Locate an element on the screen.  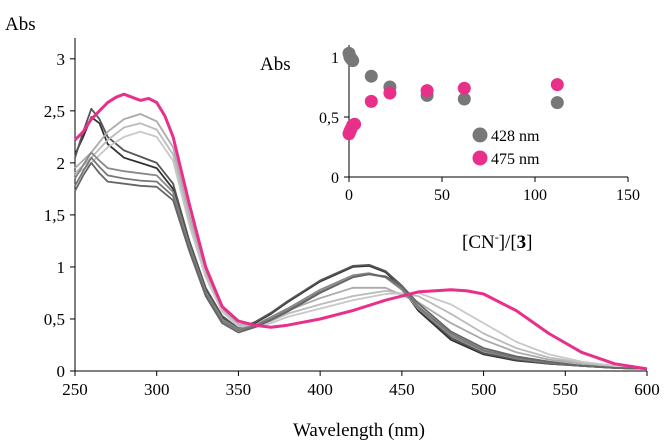
legend-label-475: 475 nm is located at coordinates (515, 159).